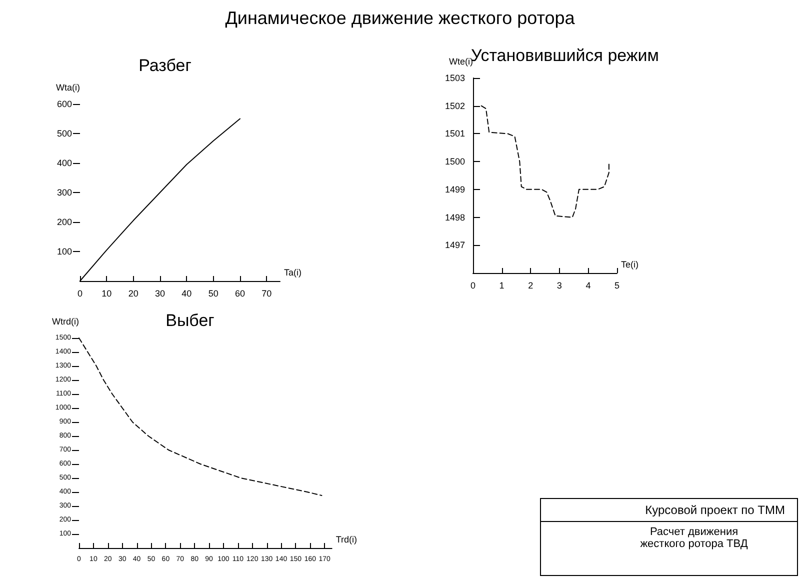 The image size is (800, 579). Describe the element at coordinates (629, 265) in the screenshot. I see `x-axis-title: Te(i)` at that location.